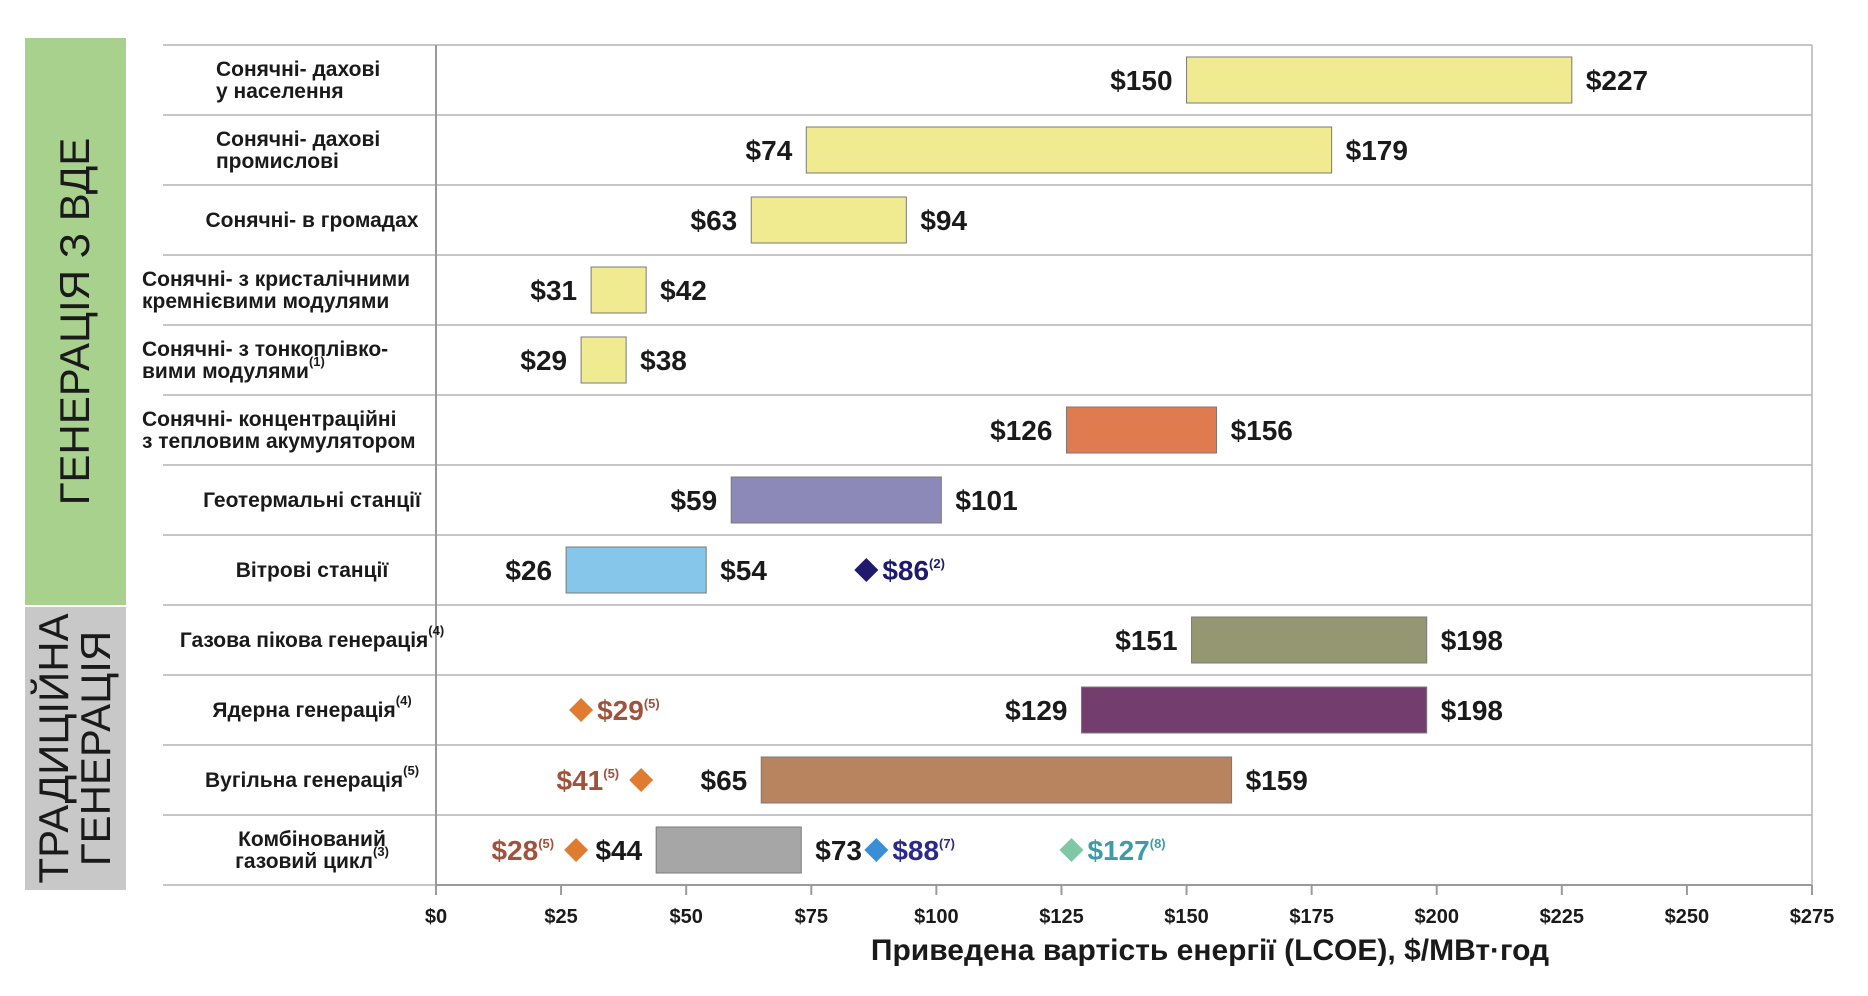  Describe the element at coordinates (943, 220) in the screenshot. I see `high-value-label: $94` at that location.